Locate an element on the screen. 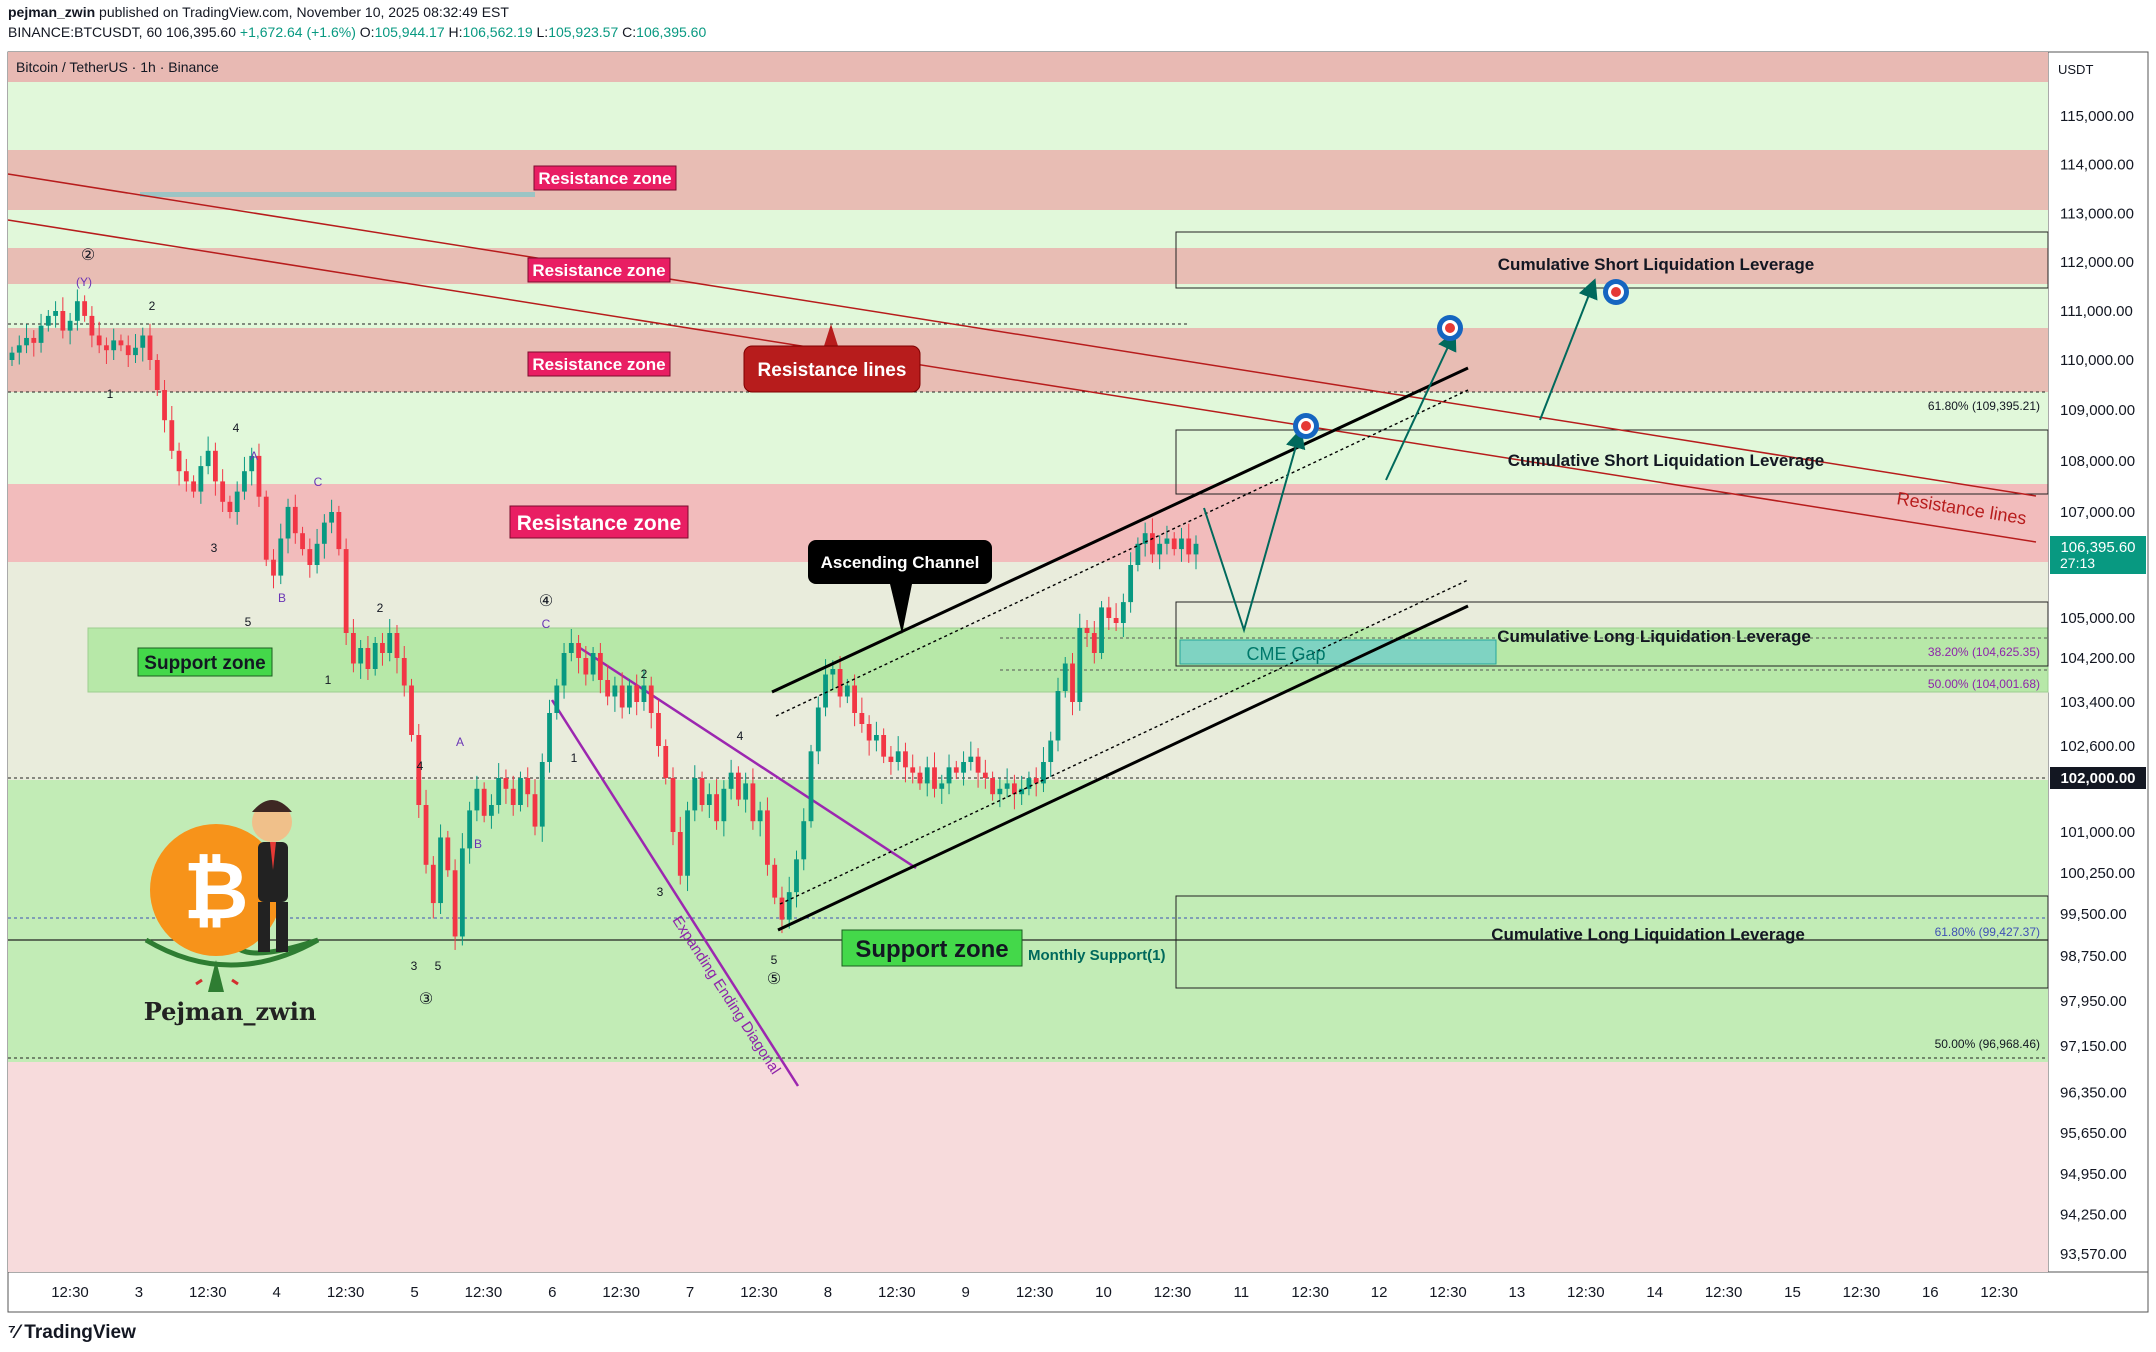 This screenshot has width=2156, height=1352. price-tick-label: 110,000.00 is located at coordinates (2097, 360).